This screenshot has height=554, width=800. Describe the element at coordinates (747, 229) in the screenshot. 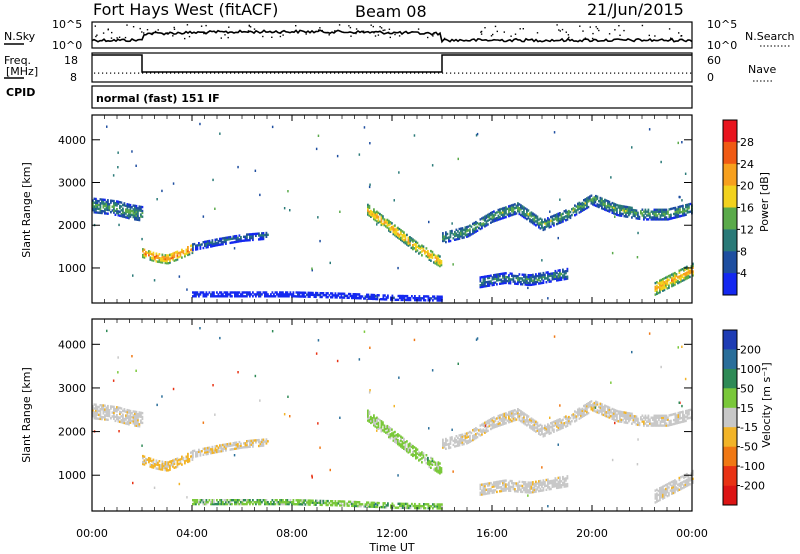

I see `power-colorbar-tick-label: 12` at that location.